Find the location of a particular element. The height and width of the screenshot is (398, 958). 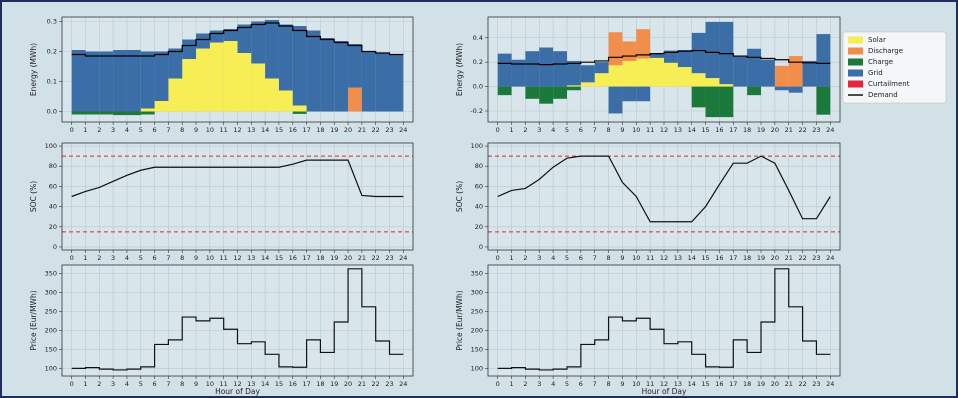

y-tick-label: 200 is located at coordinates (51, 330).